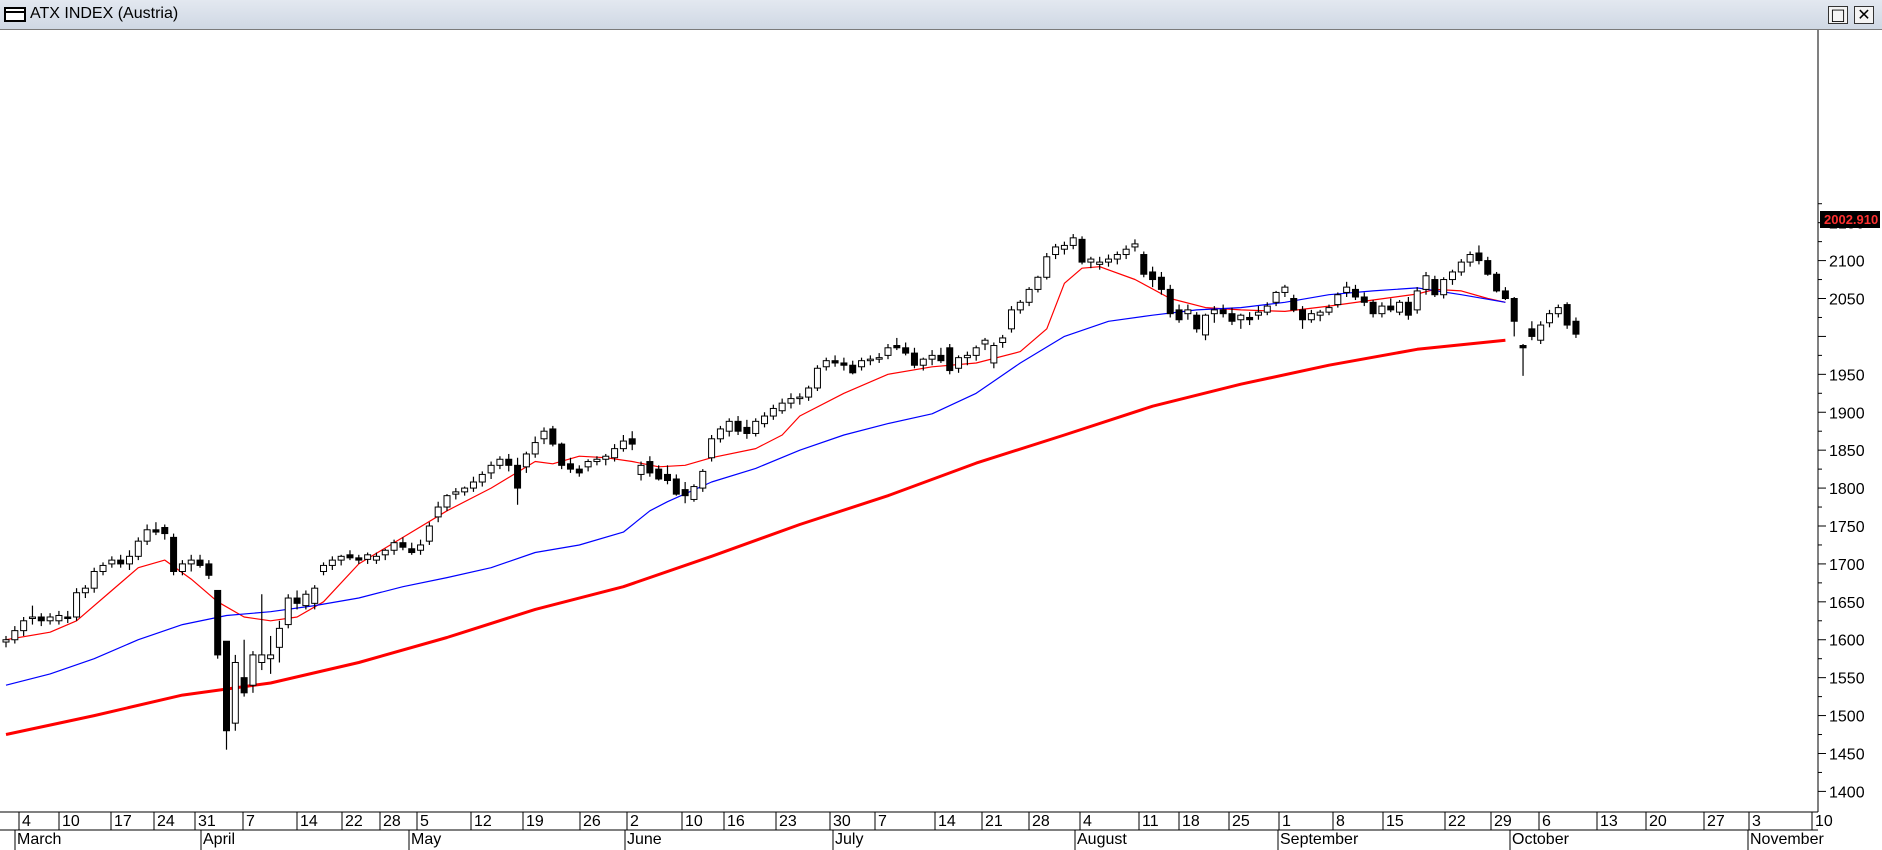 This screenshot has height=850, width=1882. What do you see at coordinates (309, 821) in the screenshot?
I see `x-day-label: 14` at bounding box center [309, 821].